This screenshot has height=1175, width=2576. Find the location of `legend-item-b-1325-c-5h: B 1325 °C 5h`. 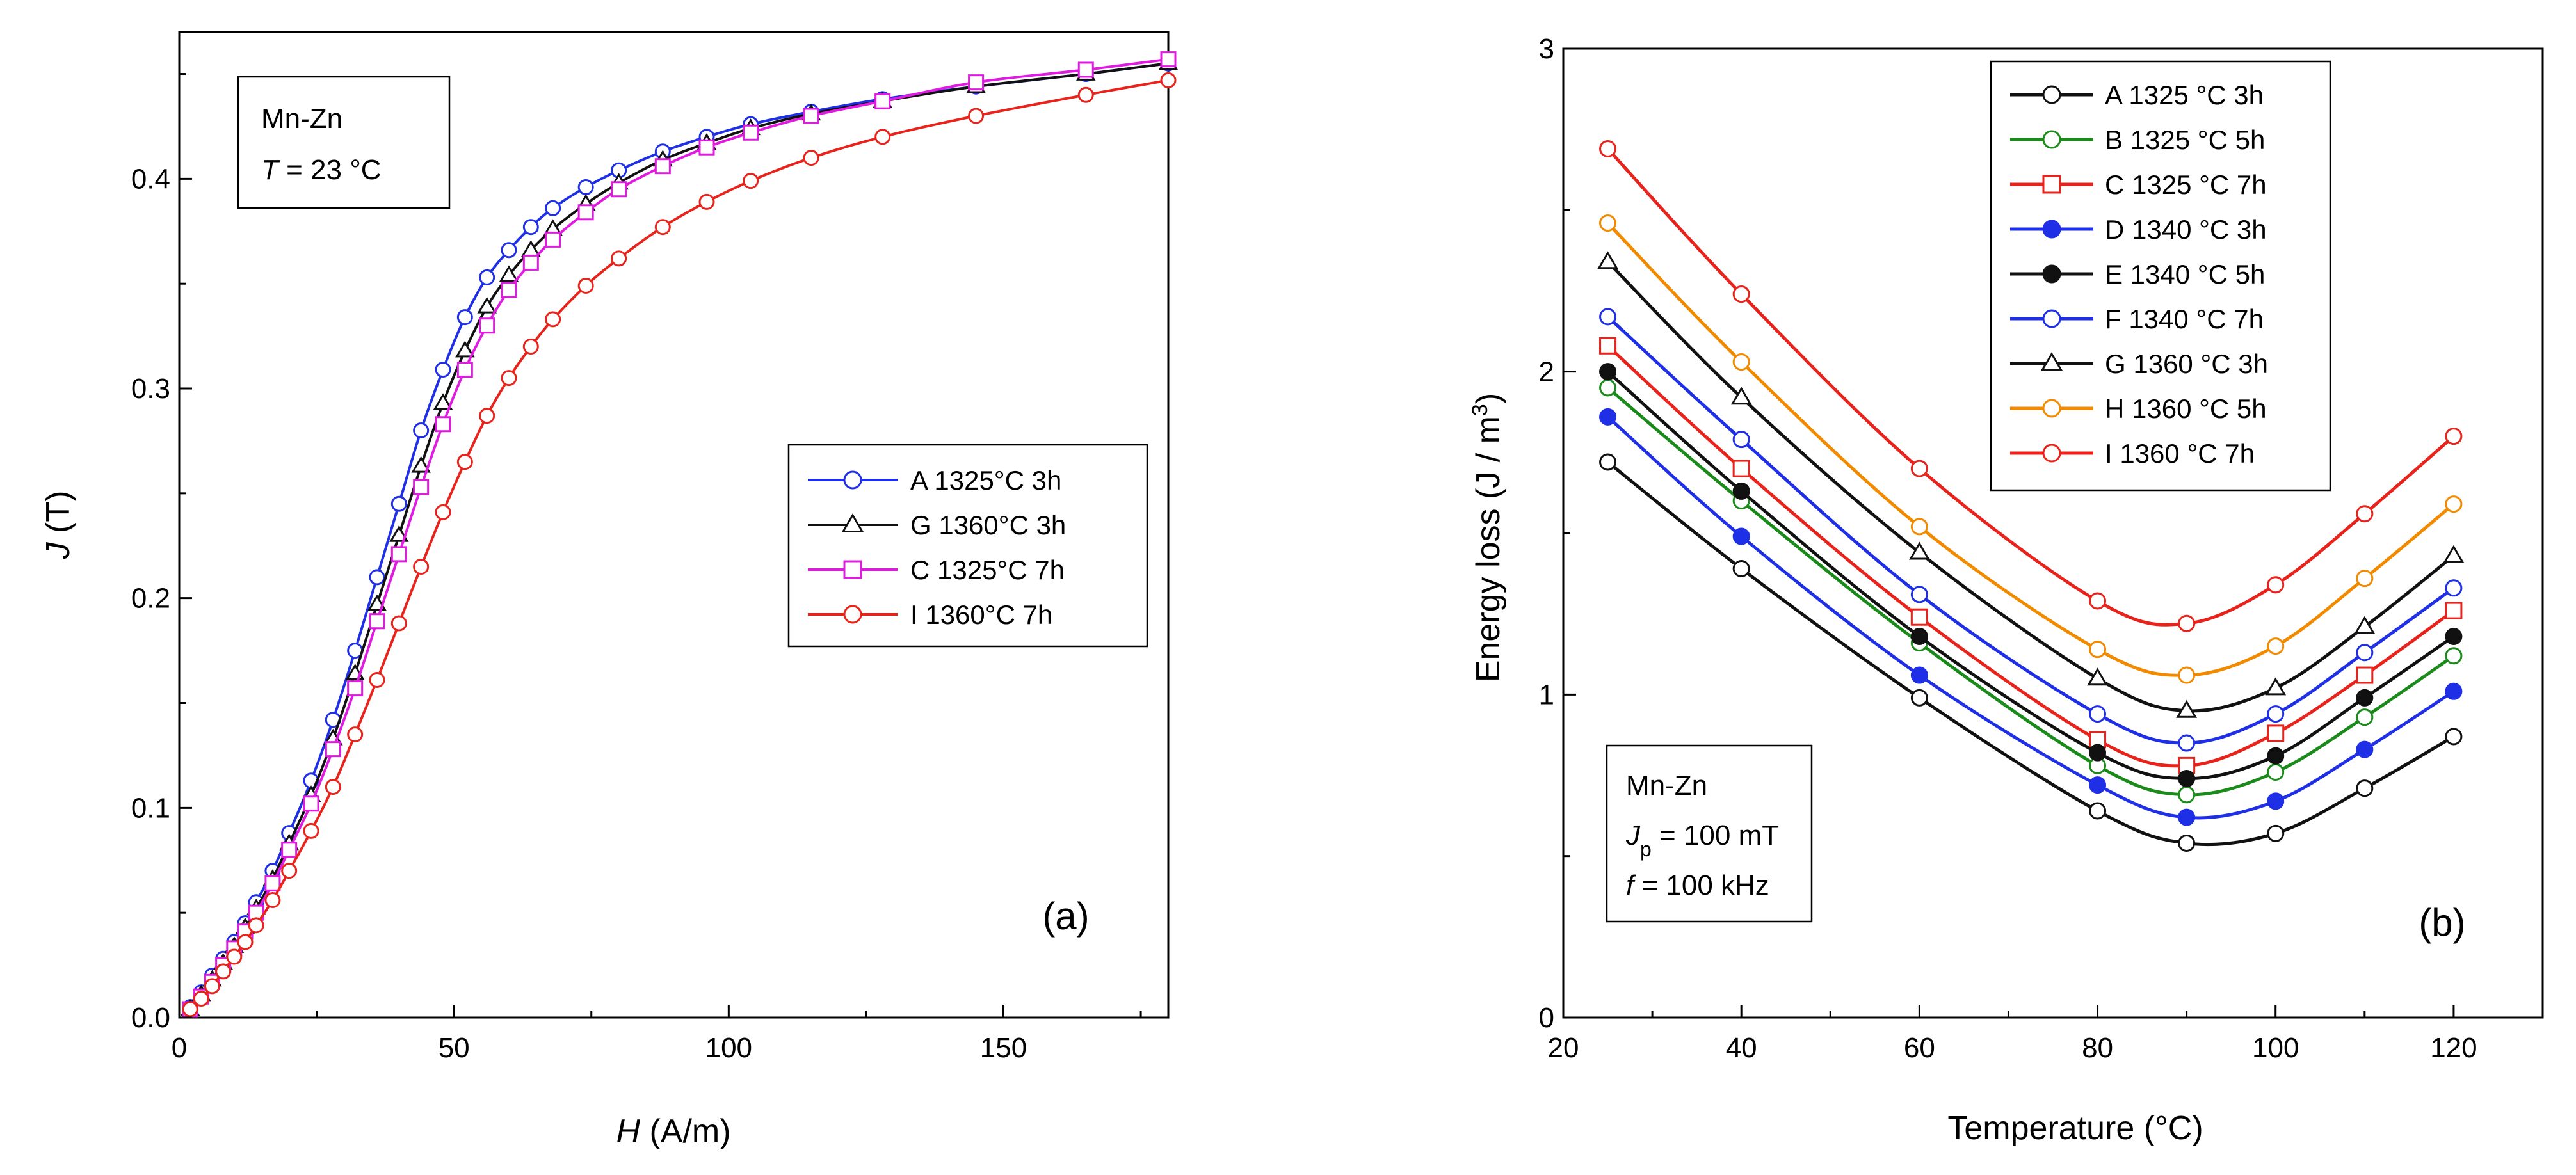

legend-item-b-1325-c-5h: B 1325 °C 5h is located at coordinates (2137, 140).